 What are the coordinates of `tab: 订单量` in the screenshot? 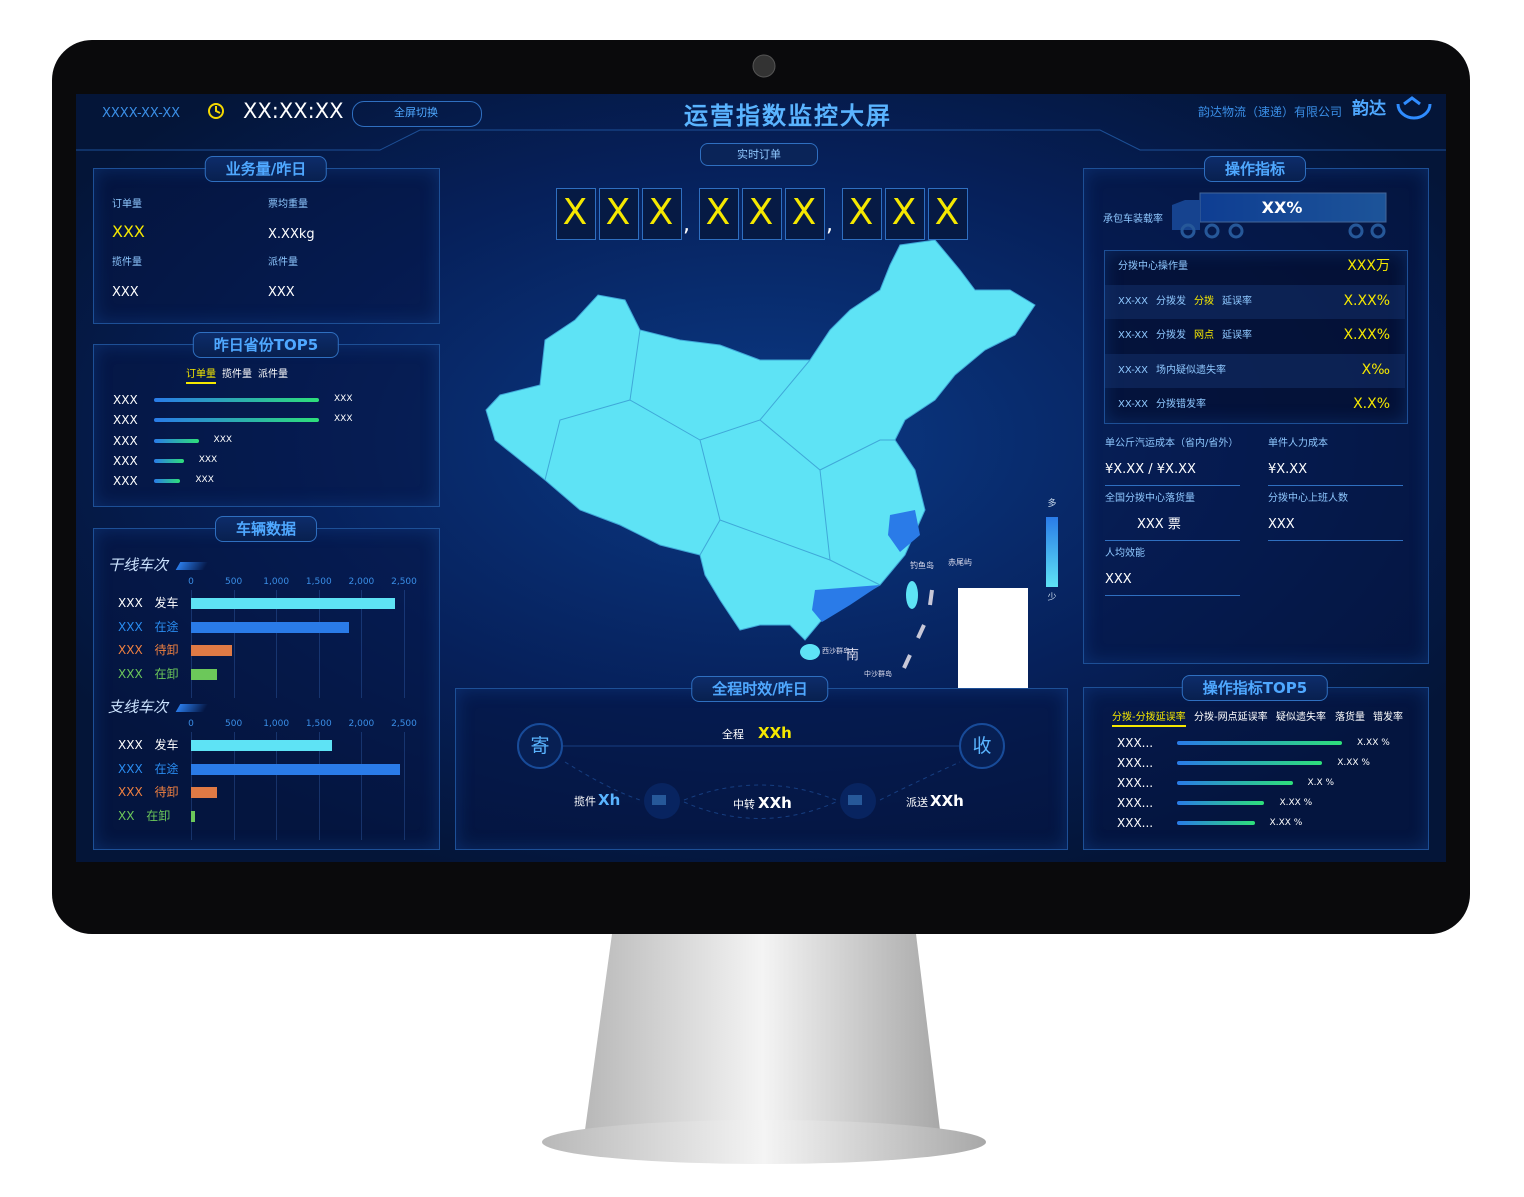 It's located at (201, 377).